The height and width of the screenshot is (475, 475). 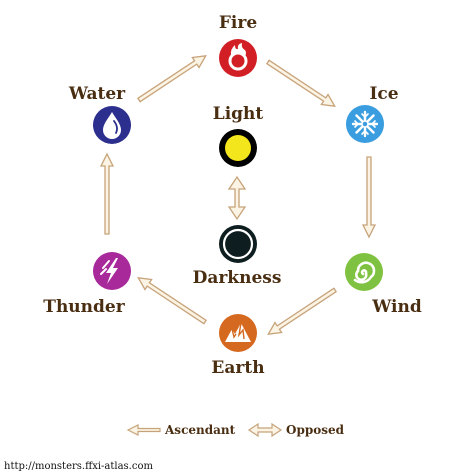 I want to click on arrow-earth-to-thunder, so click(x=172, y=301).